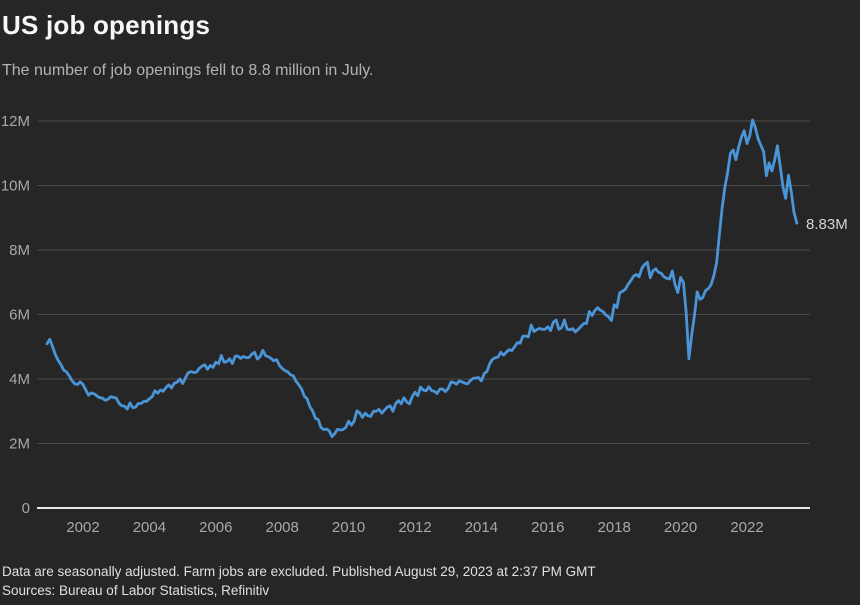 This screenshot has height=605, width=860. What do you see at coordinates (106, 25) in the screenshot?
I see `chart-title: US job openings` at bounding box center [106, 25].